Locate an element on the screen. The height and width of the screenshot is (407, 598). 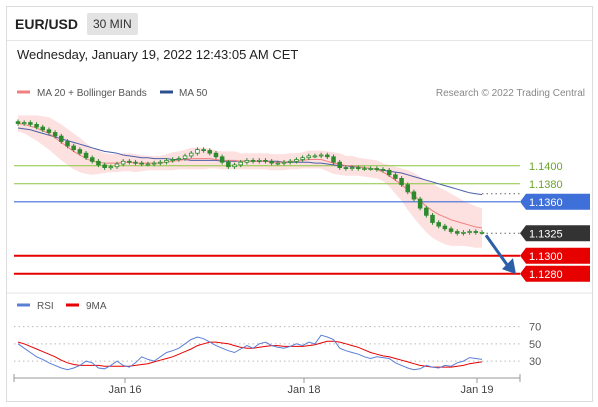
pivot-tag is located at coordinates (555, 201).